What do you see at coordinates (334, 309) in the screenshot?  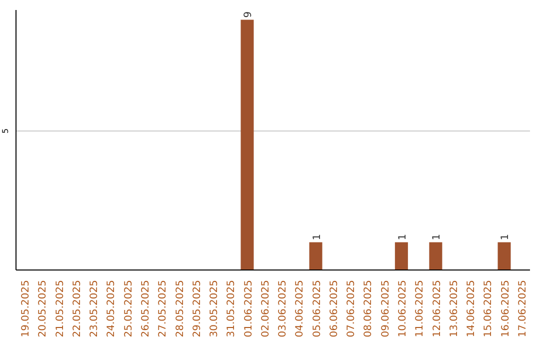 I see `x-tick-label: 06.06.2025` at bounding box center [334, 309].